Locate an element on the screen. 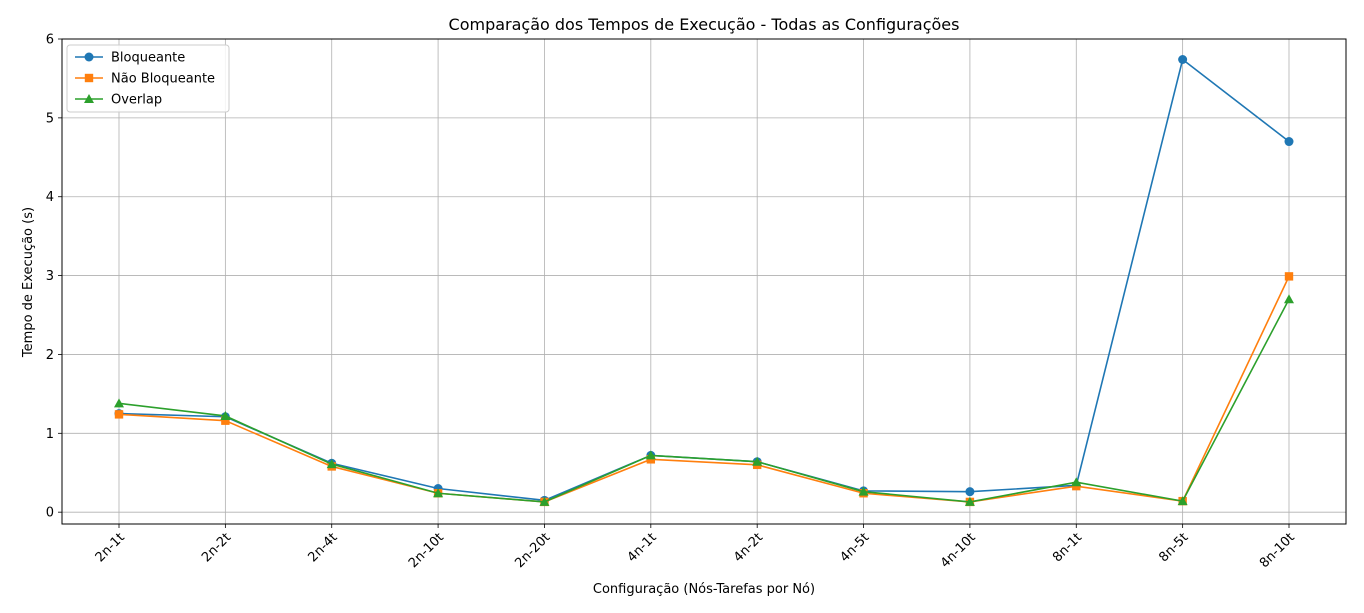 Image resolution: width=1364 pixels, height=613 pixels. legend-box is located at coordinates (148, 78).